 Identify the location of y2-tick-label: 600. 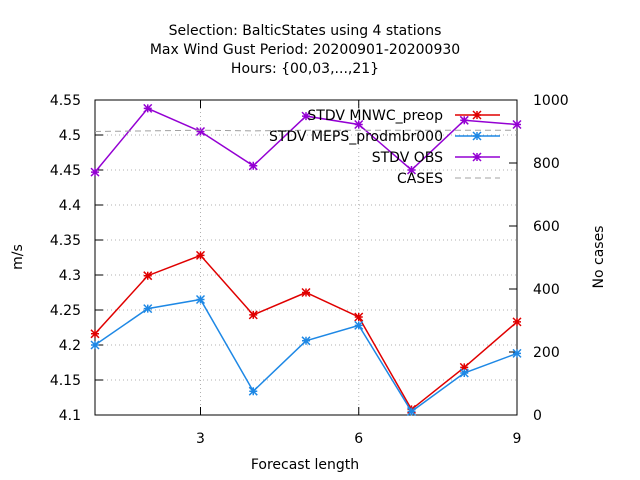
(546, 227).